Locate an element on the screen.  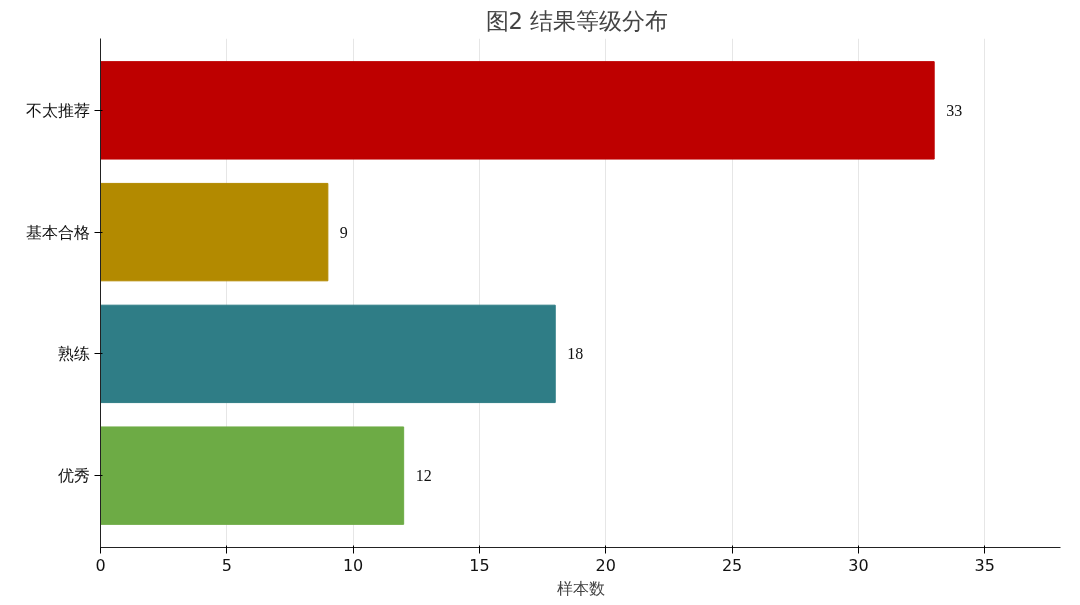
y-tick-label: 不太推荐 is located at coordinates (57, 110).